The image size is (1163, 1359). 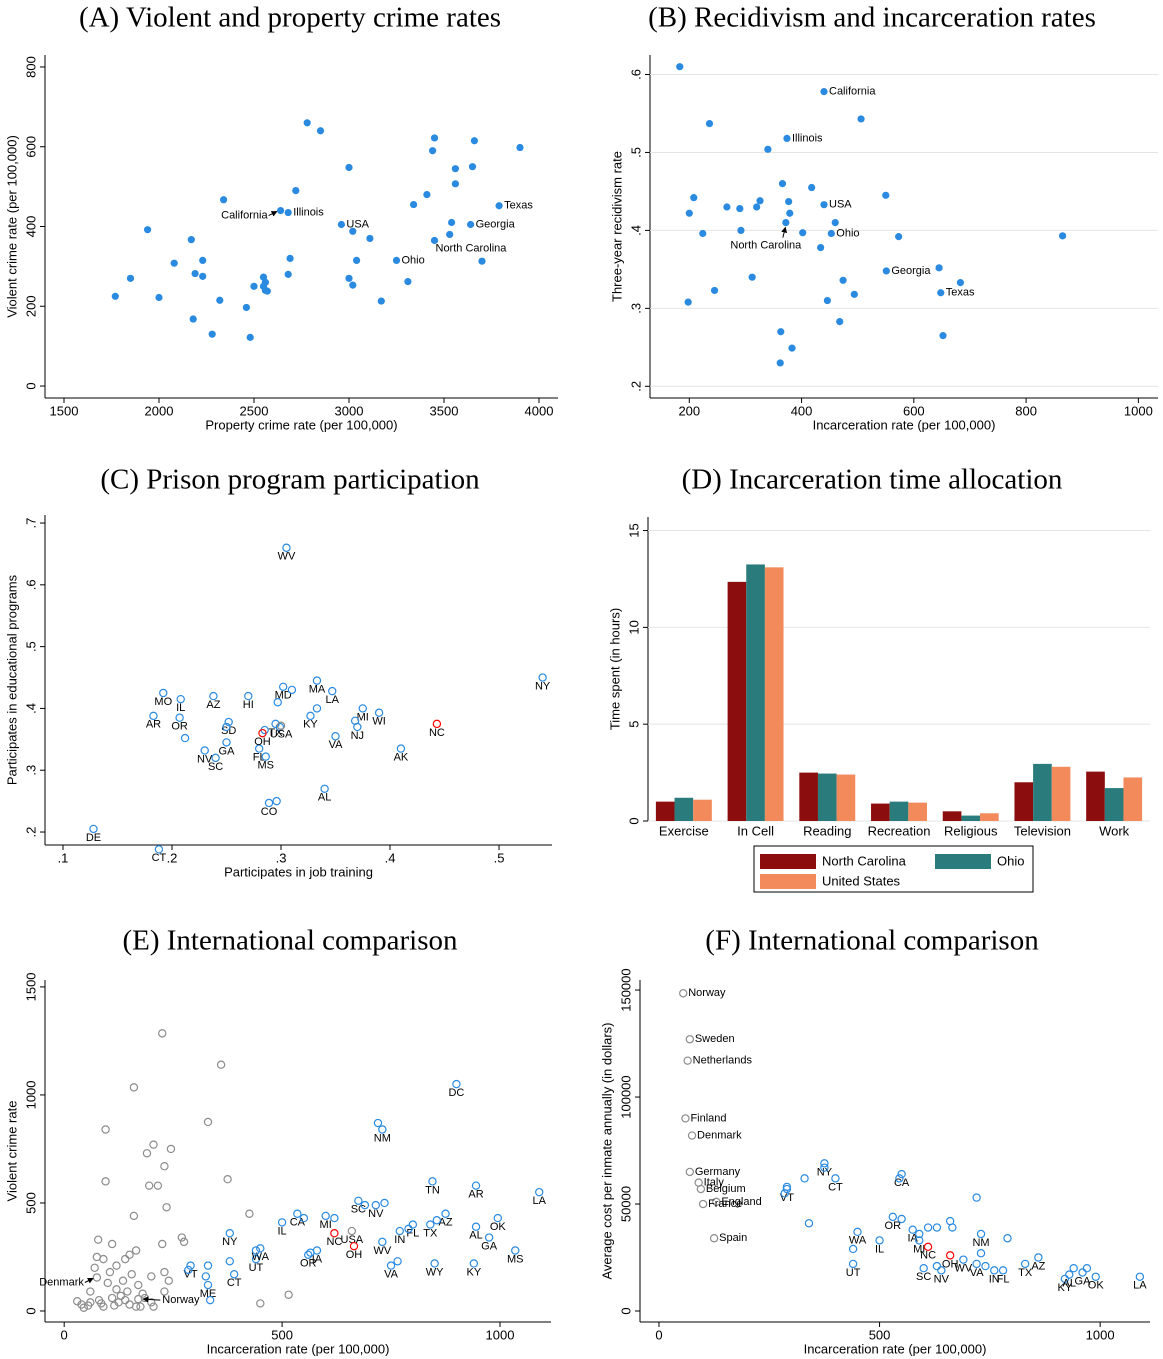 I want to click on y-axis-label: Violent crime rate, so click(x=11, y=1151).